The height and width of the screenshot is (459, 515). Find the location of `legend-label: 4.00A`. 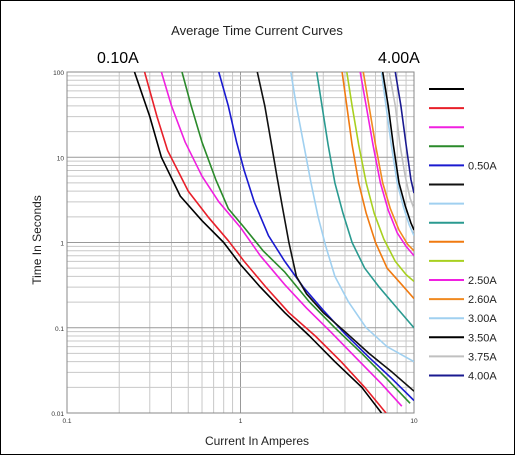

legend-label: 4.00A is located at coordinates (482, 377).